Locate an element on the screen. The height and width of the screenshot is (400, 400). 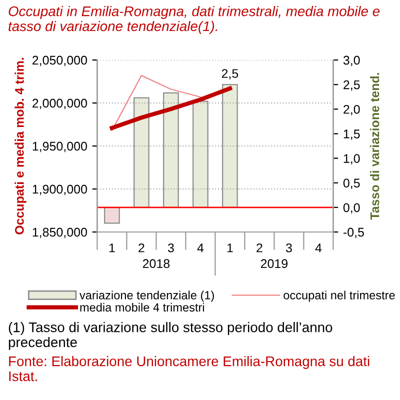
text: 2019 is located at coordinates (274, 263).